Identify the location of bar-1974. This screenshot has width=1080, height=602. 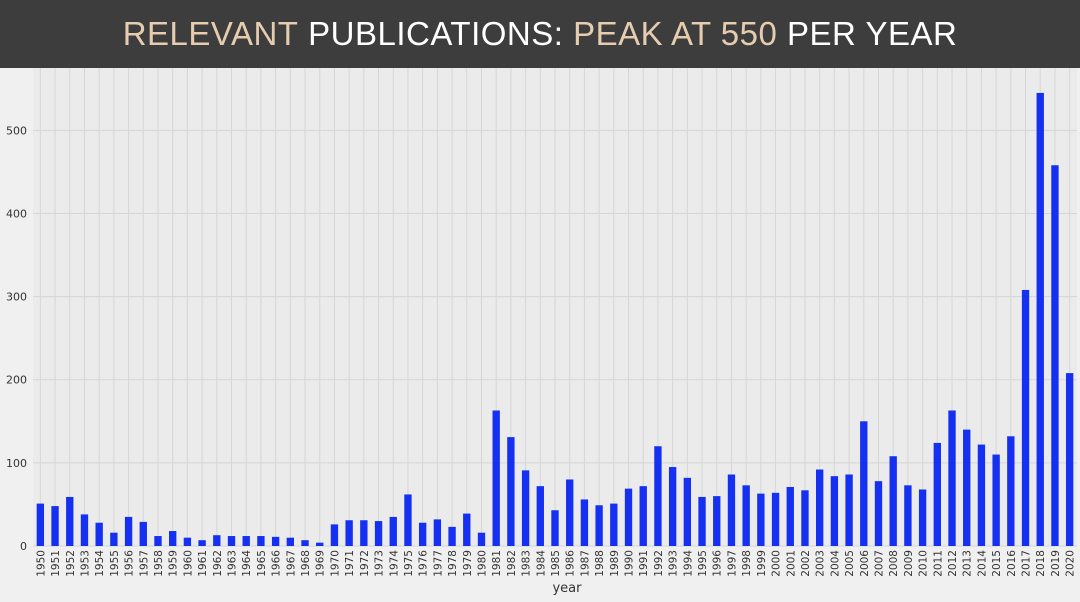
(393, 531).